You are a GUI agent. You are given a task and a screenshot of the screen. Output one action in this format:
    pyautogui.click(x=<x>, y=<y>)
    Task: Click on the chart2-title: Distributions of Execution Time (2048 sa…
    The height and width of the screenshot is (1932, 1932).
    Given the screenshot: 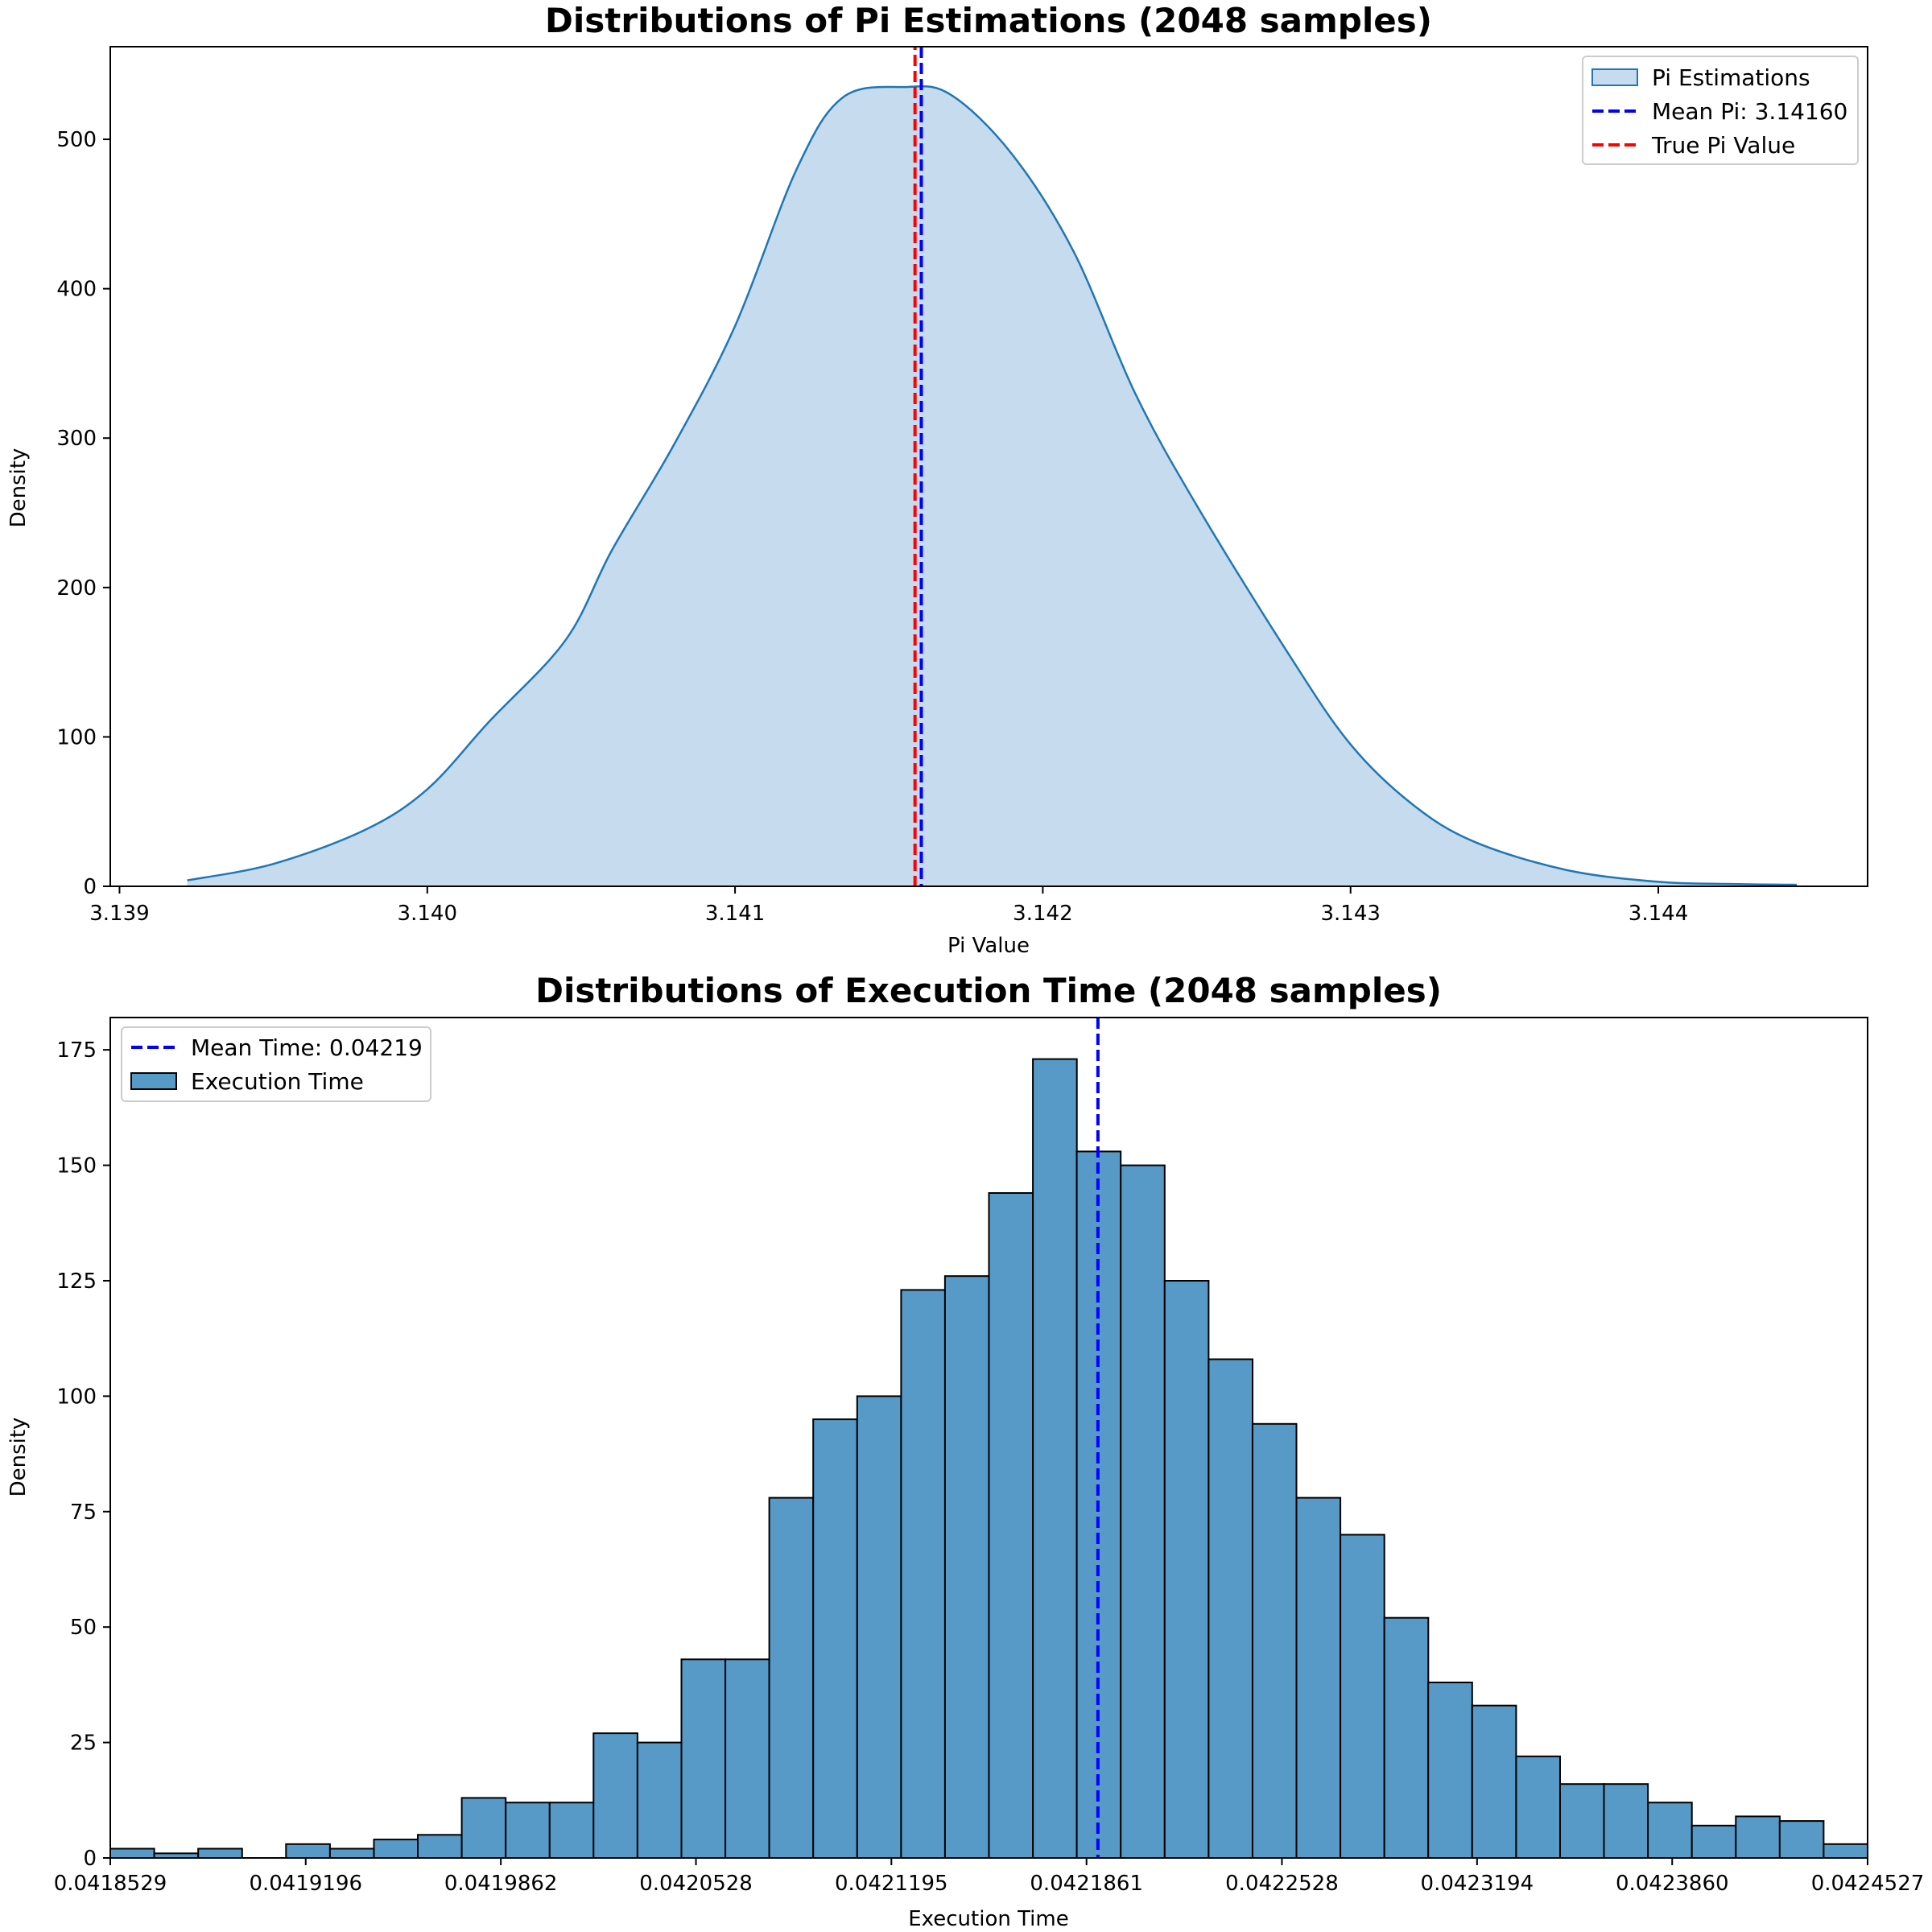 What is the action you would take?
    pyautogui.click(x=988, y=990)
    